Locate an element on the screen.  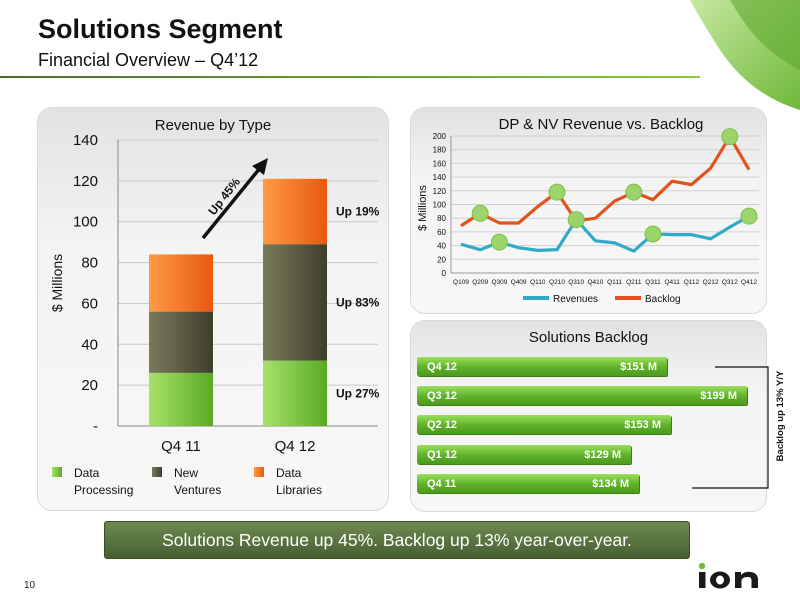
line-x-tick-label: Q411 is located at coordinates (672, 282).